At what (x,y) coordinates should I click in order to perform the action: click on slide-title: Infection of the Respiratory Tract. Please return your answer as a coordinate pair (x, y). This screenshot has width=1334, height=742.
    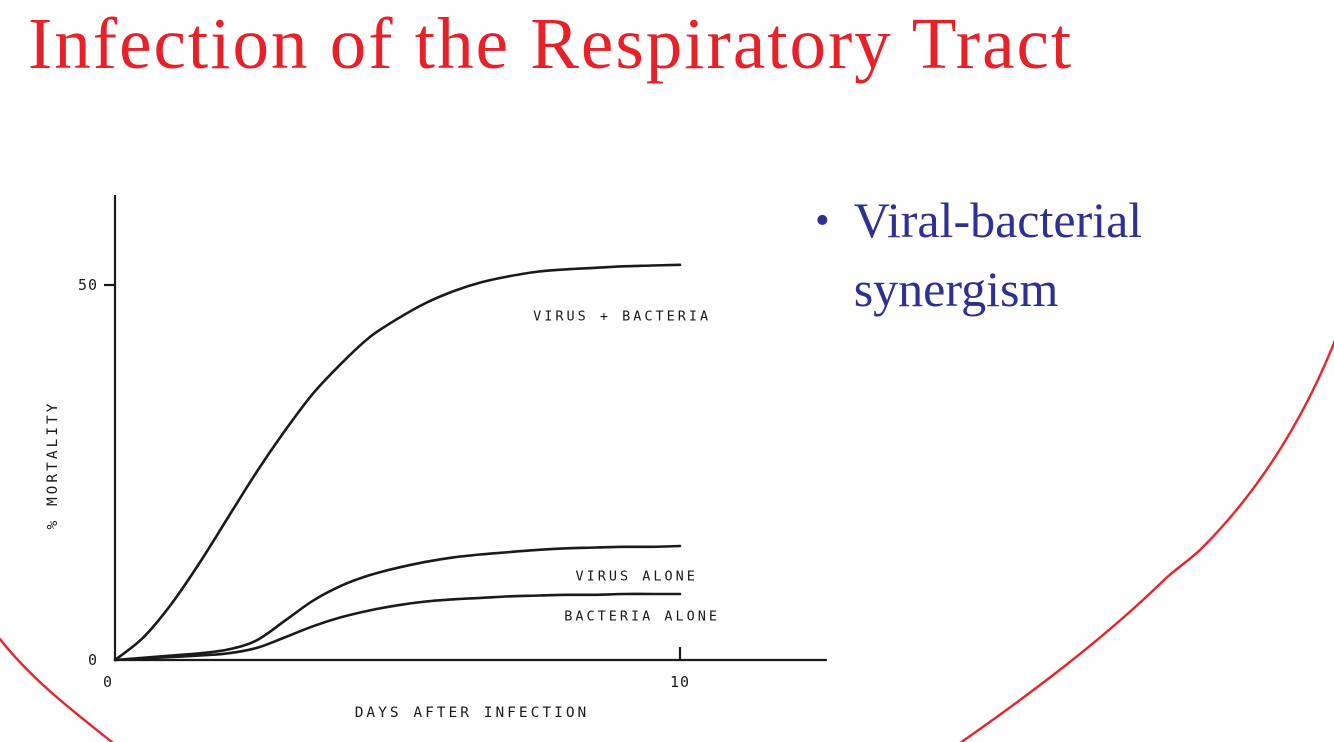
    Looking at the image, I should click on (551, 43).